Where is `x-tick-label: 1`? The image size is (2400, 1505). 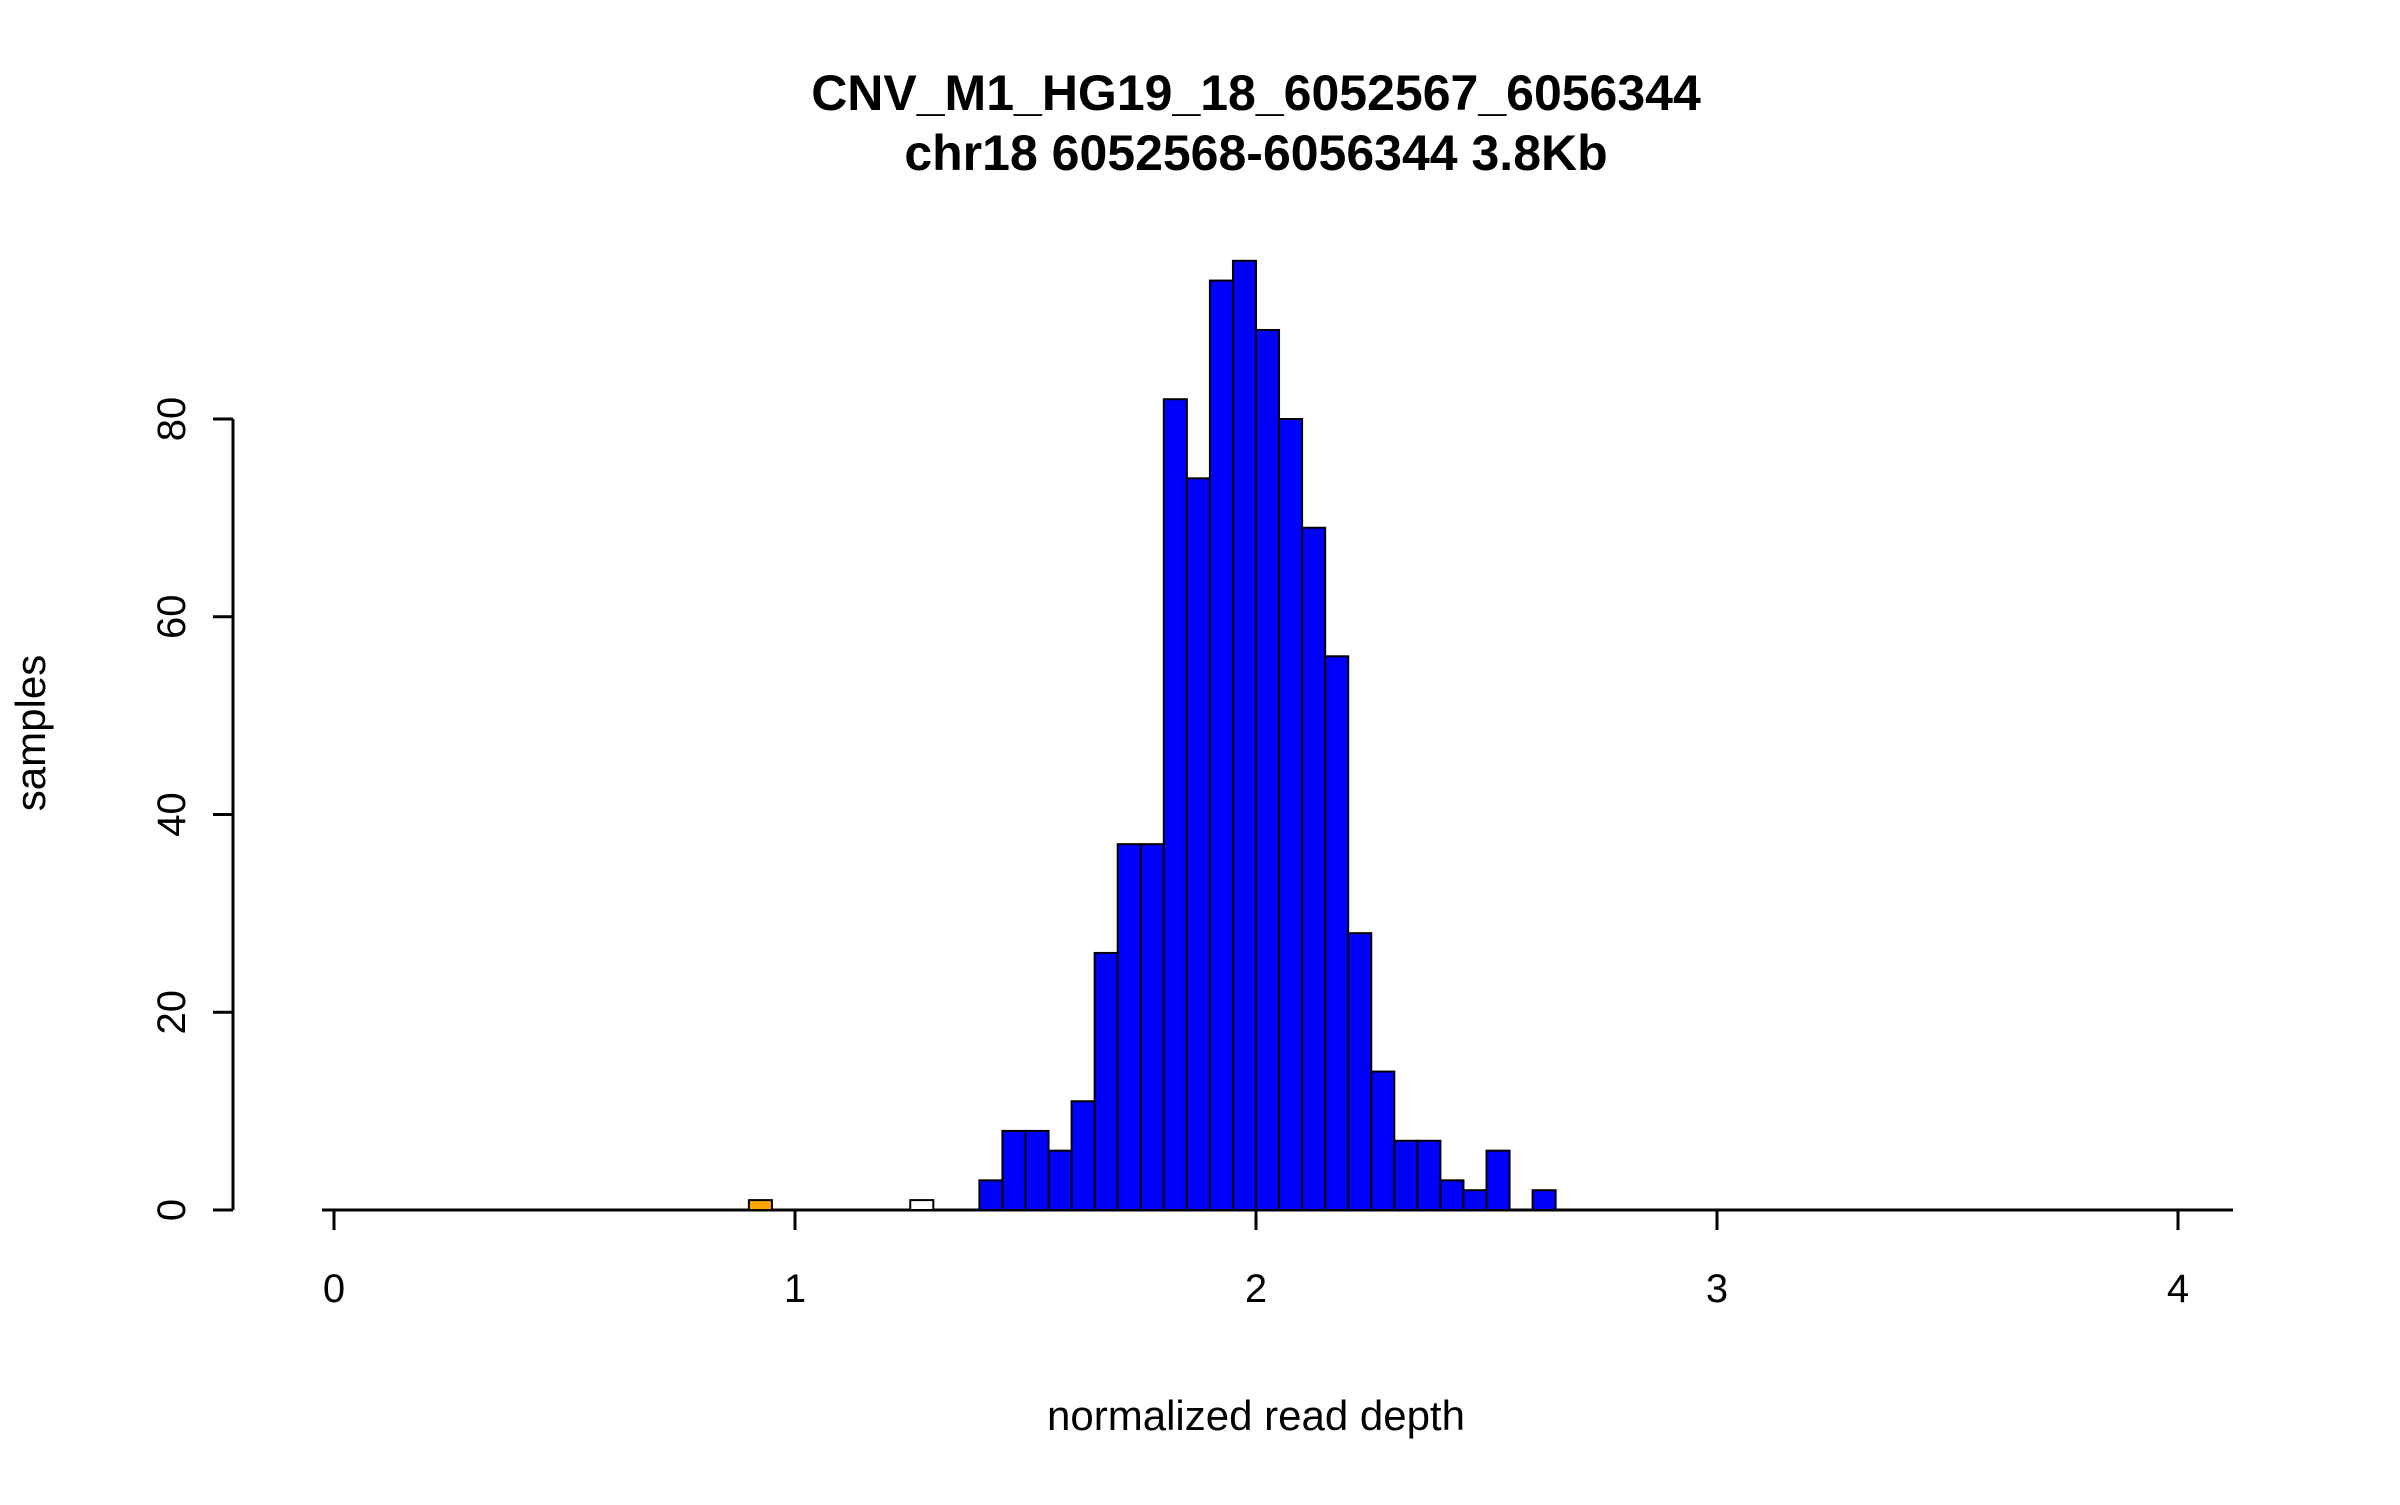
x-tick-label: 1 is located at coordinates (795, 1289).